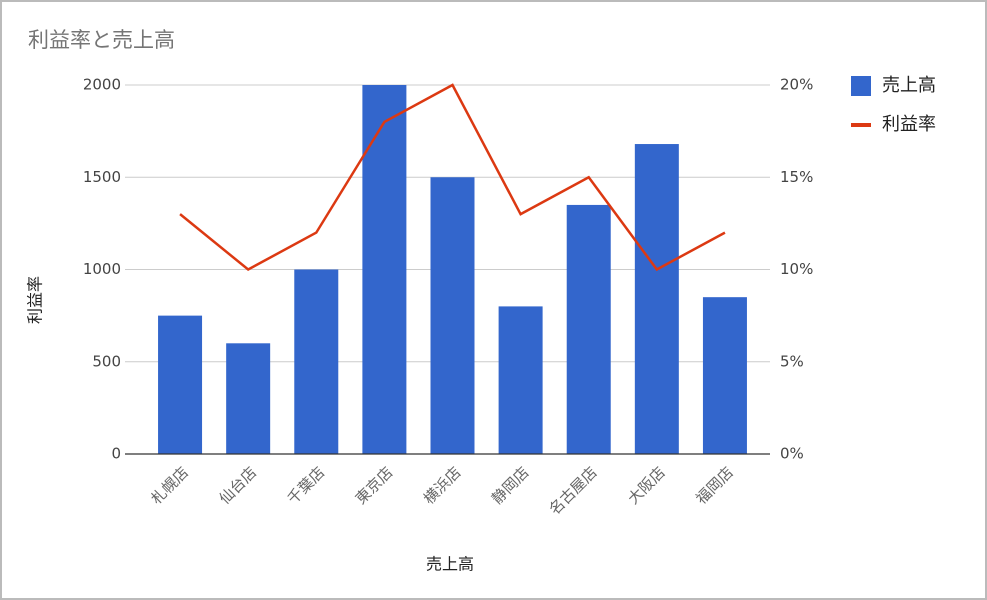  I want to click on y-tick-label: 1500, so click(102, 177).